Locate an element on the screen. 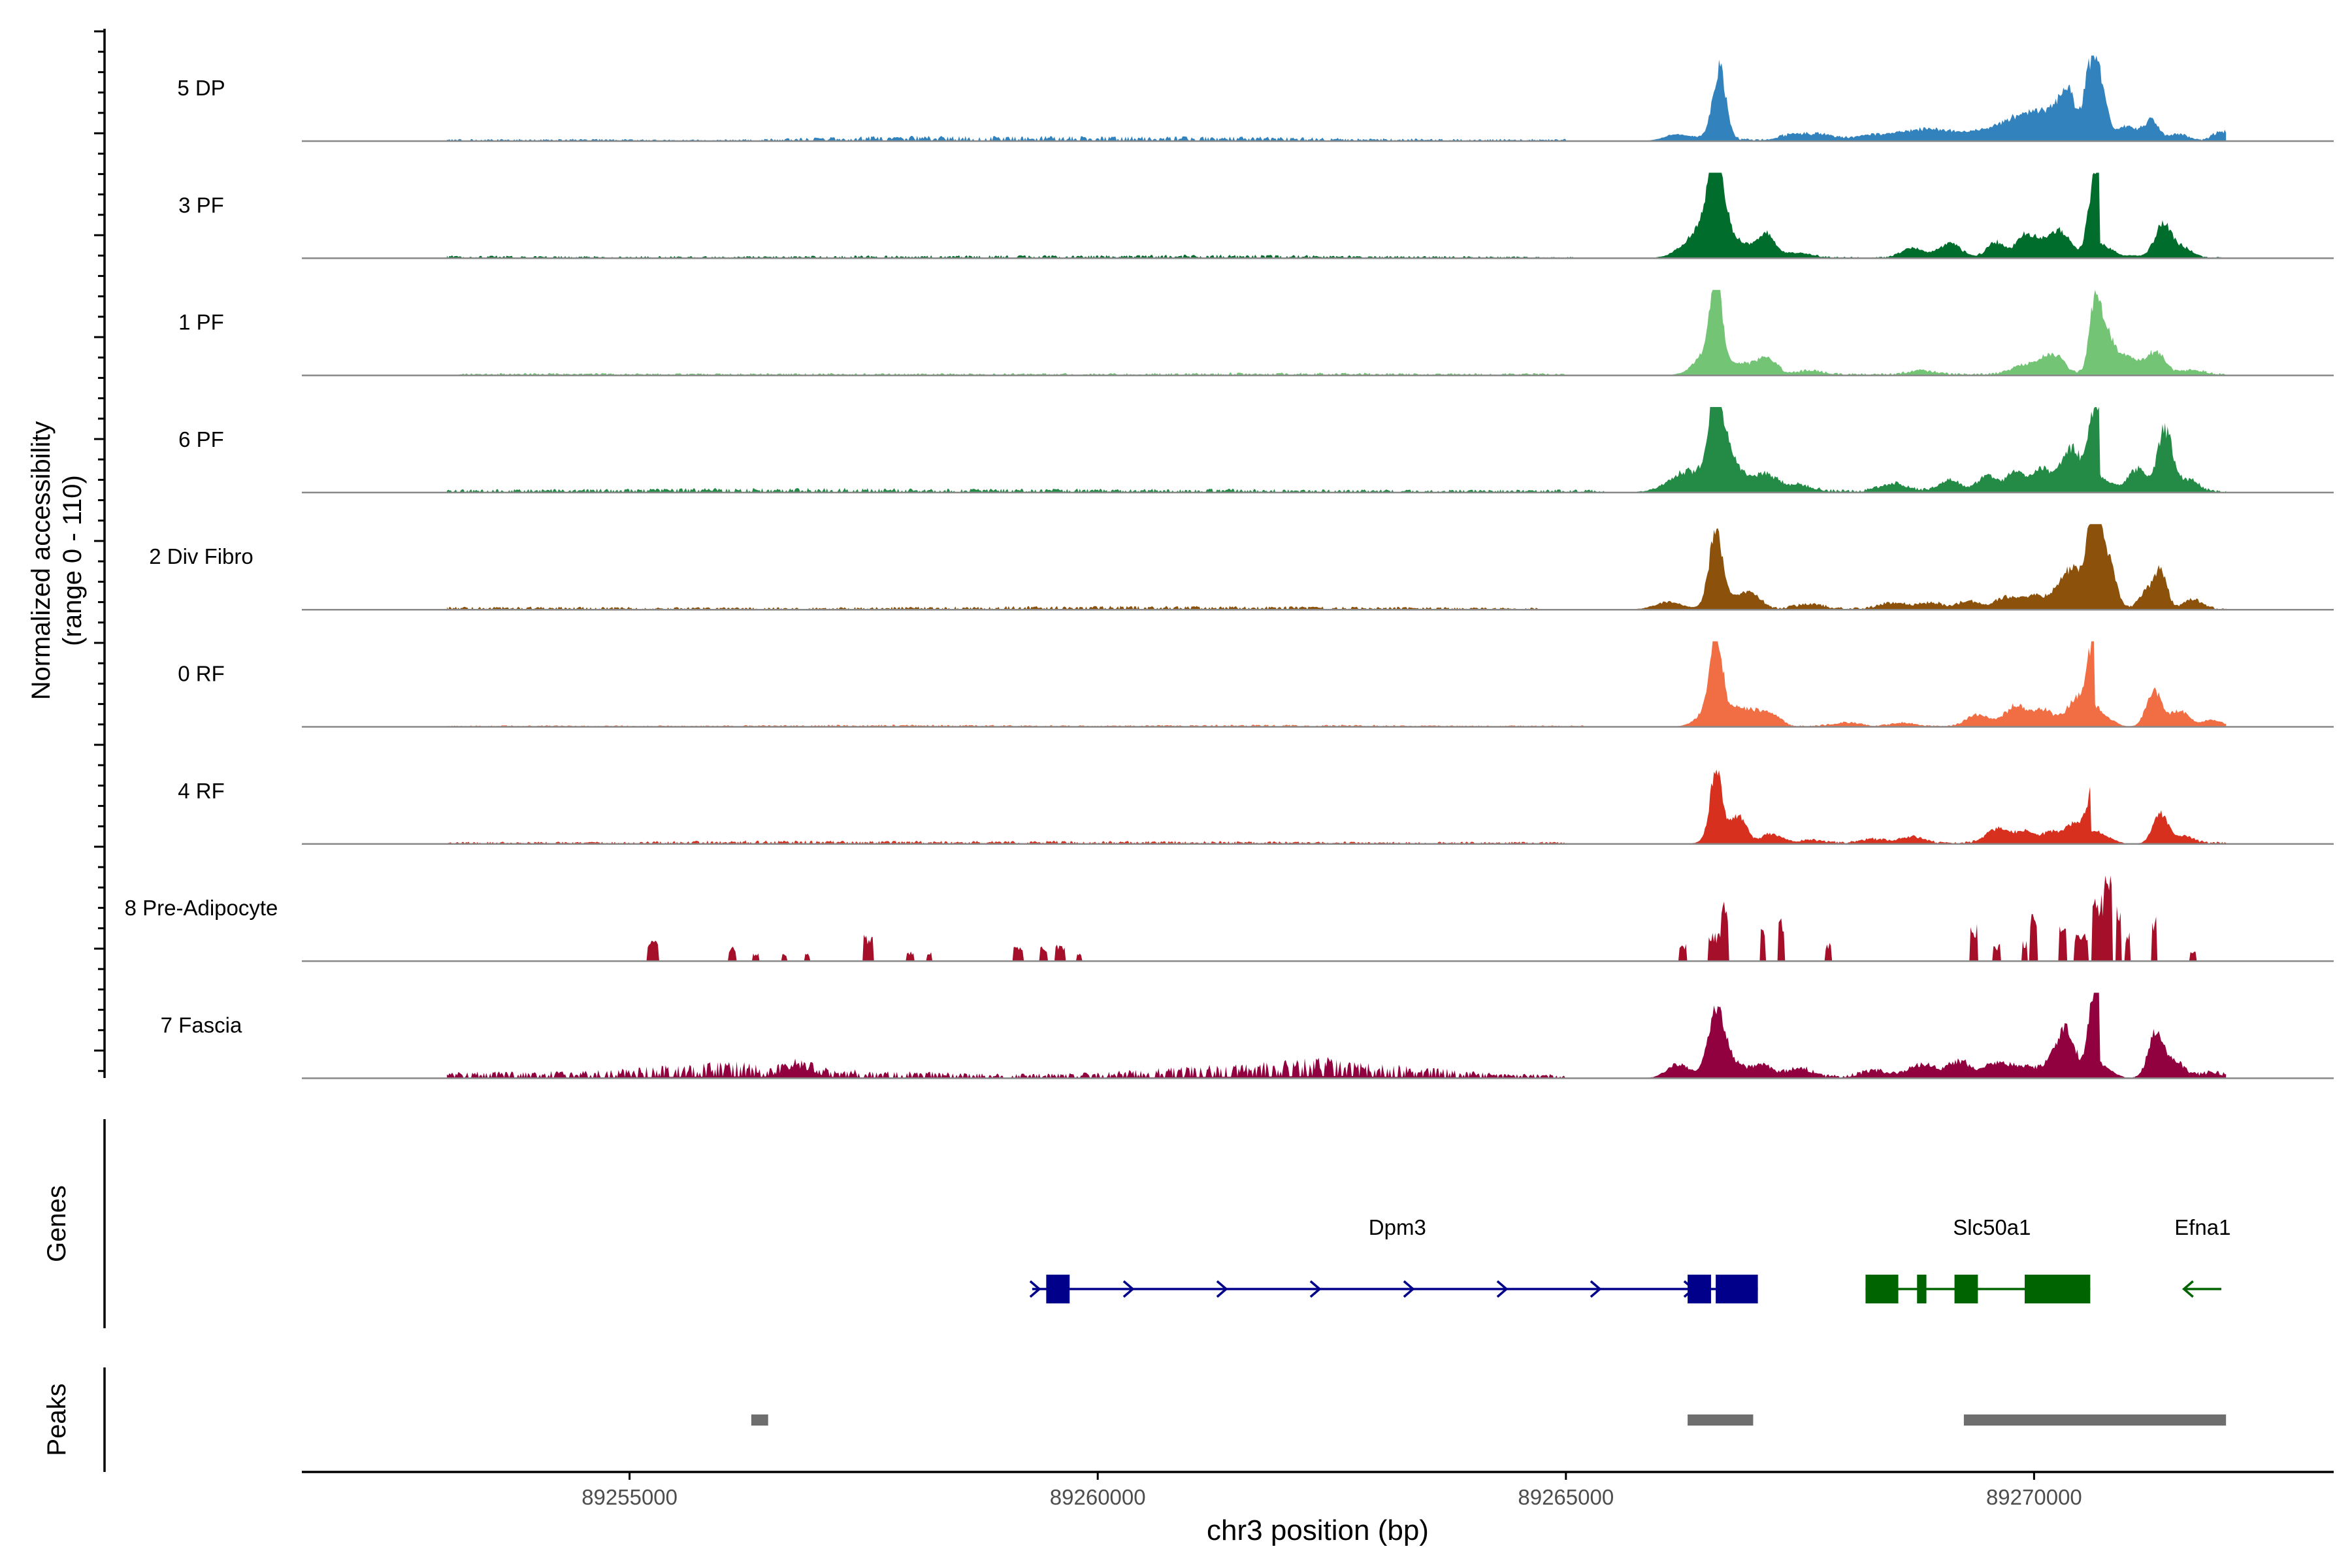 This screenshot has width=2352, height=1568. coverage-track: 6 PF is located at coordinates (1256, 450).